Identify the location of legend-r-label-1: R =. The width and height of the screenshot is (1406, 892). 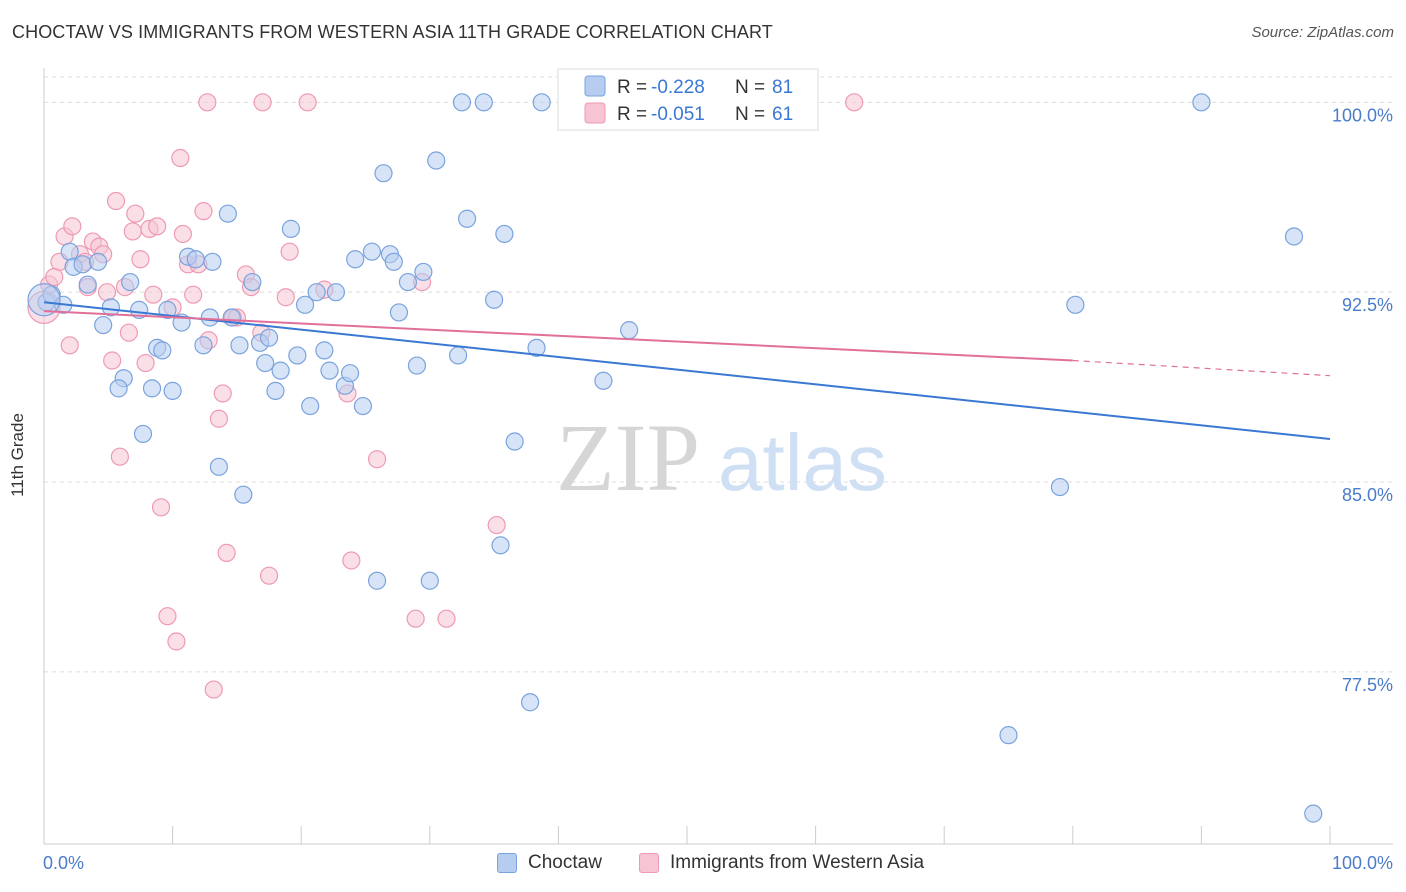
(632, 87).